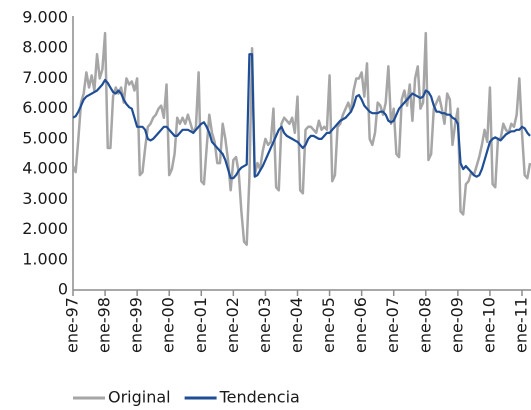 This screenshot has height=410, width=531. Describe the element at coordinates (168, 325) in the screenshot. I see `x-tick-label: ene-00` at that location.